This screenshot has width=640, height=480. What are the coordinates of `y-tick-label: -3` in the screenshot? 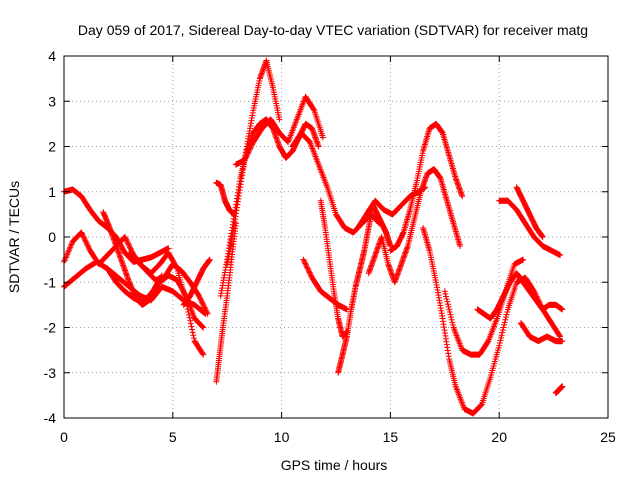 It's located at (50, 373).